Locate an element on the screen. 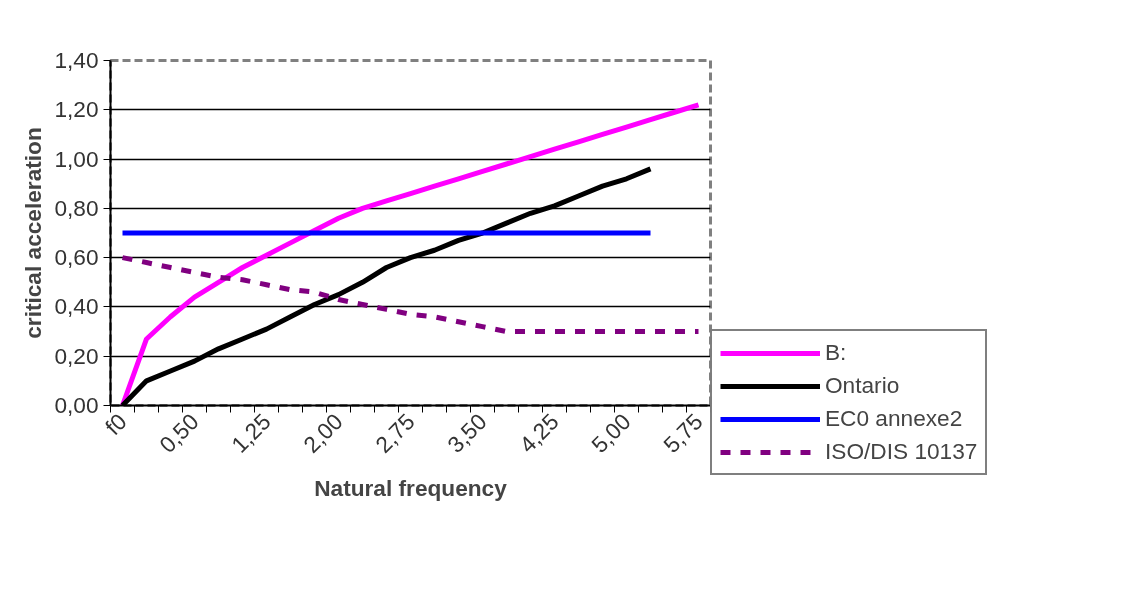 The height and width of the screenshot is (600, 1137). x-axis-title: Natural frequency is located at coordinates (411, 488).